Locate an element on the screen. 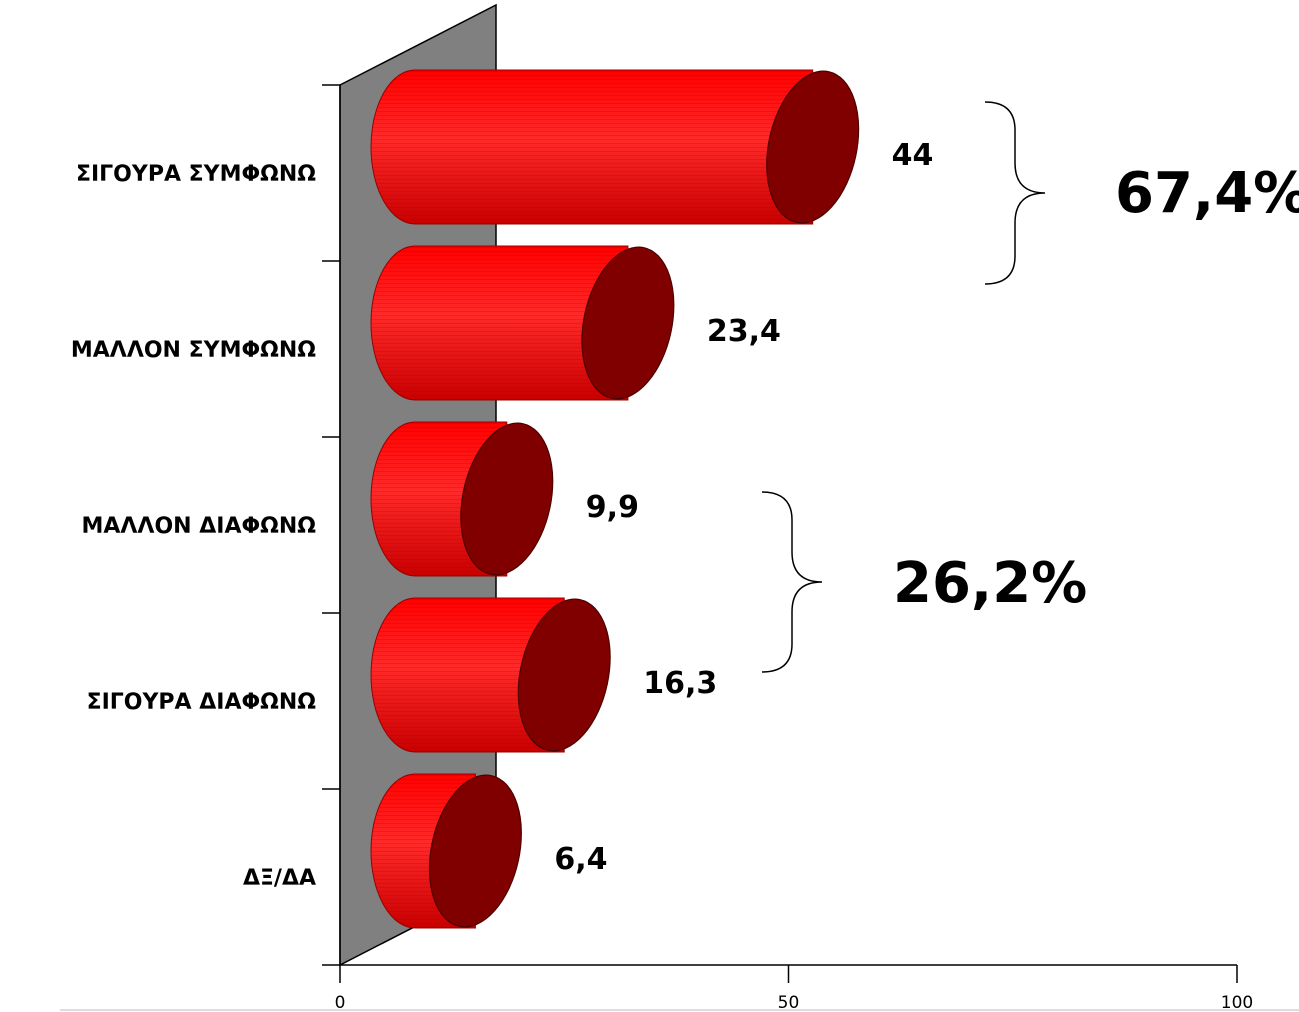  x-tick-label: 100 is located at coordinates (1237, 1002).